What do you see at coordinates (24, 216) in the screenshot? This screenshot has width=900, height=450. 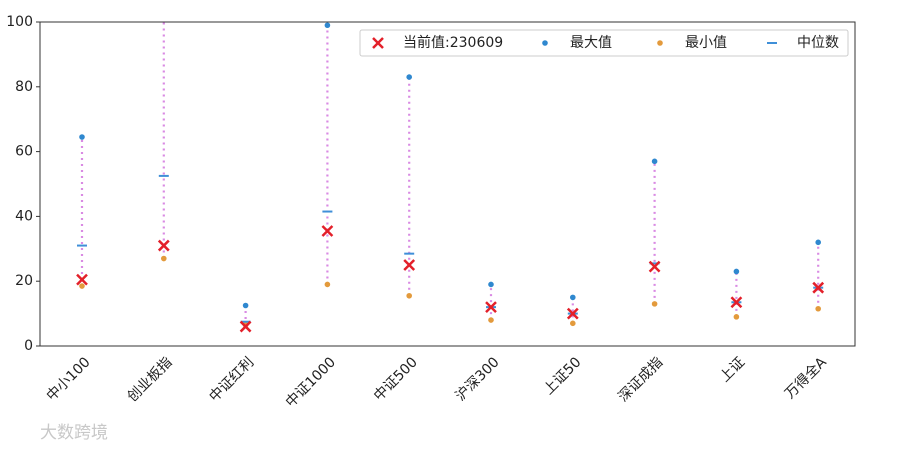 I see `y-tick-label: 40` at bounding box center [24, 216].